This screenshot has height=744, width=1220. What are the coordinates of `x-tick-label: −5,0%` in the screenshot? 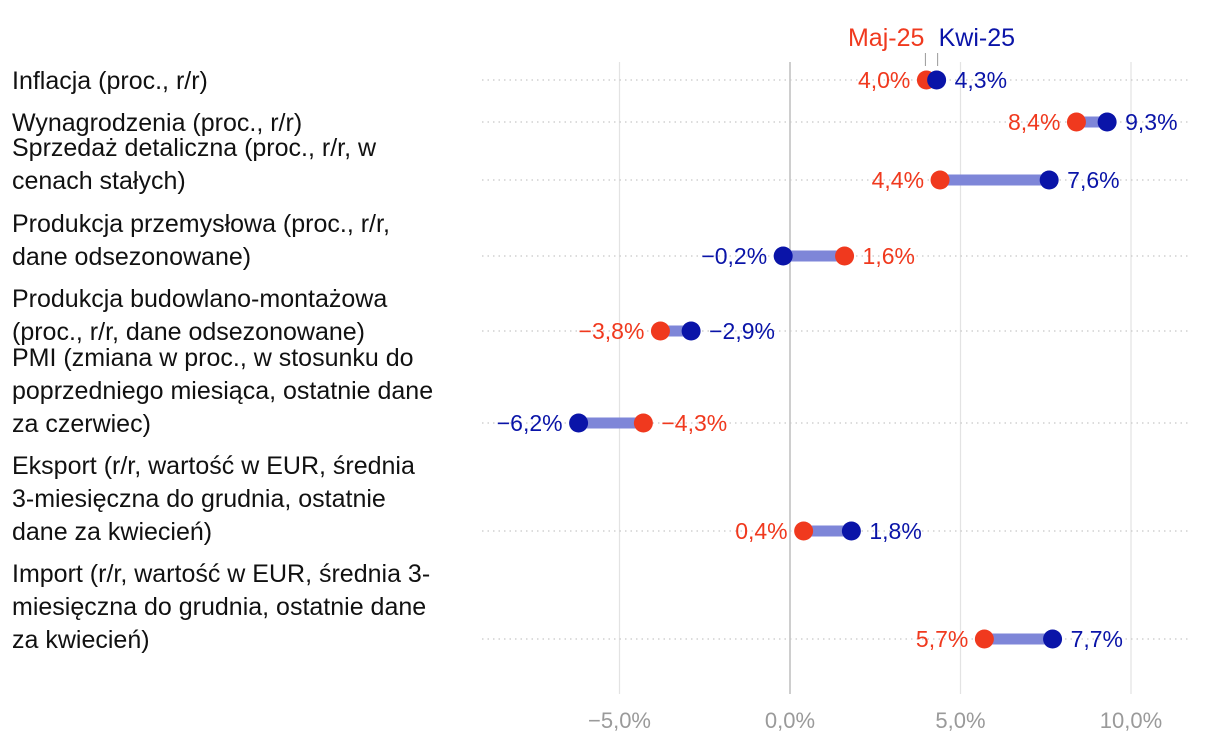 It's located at (619, 720).